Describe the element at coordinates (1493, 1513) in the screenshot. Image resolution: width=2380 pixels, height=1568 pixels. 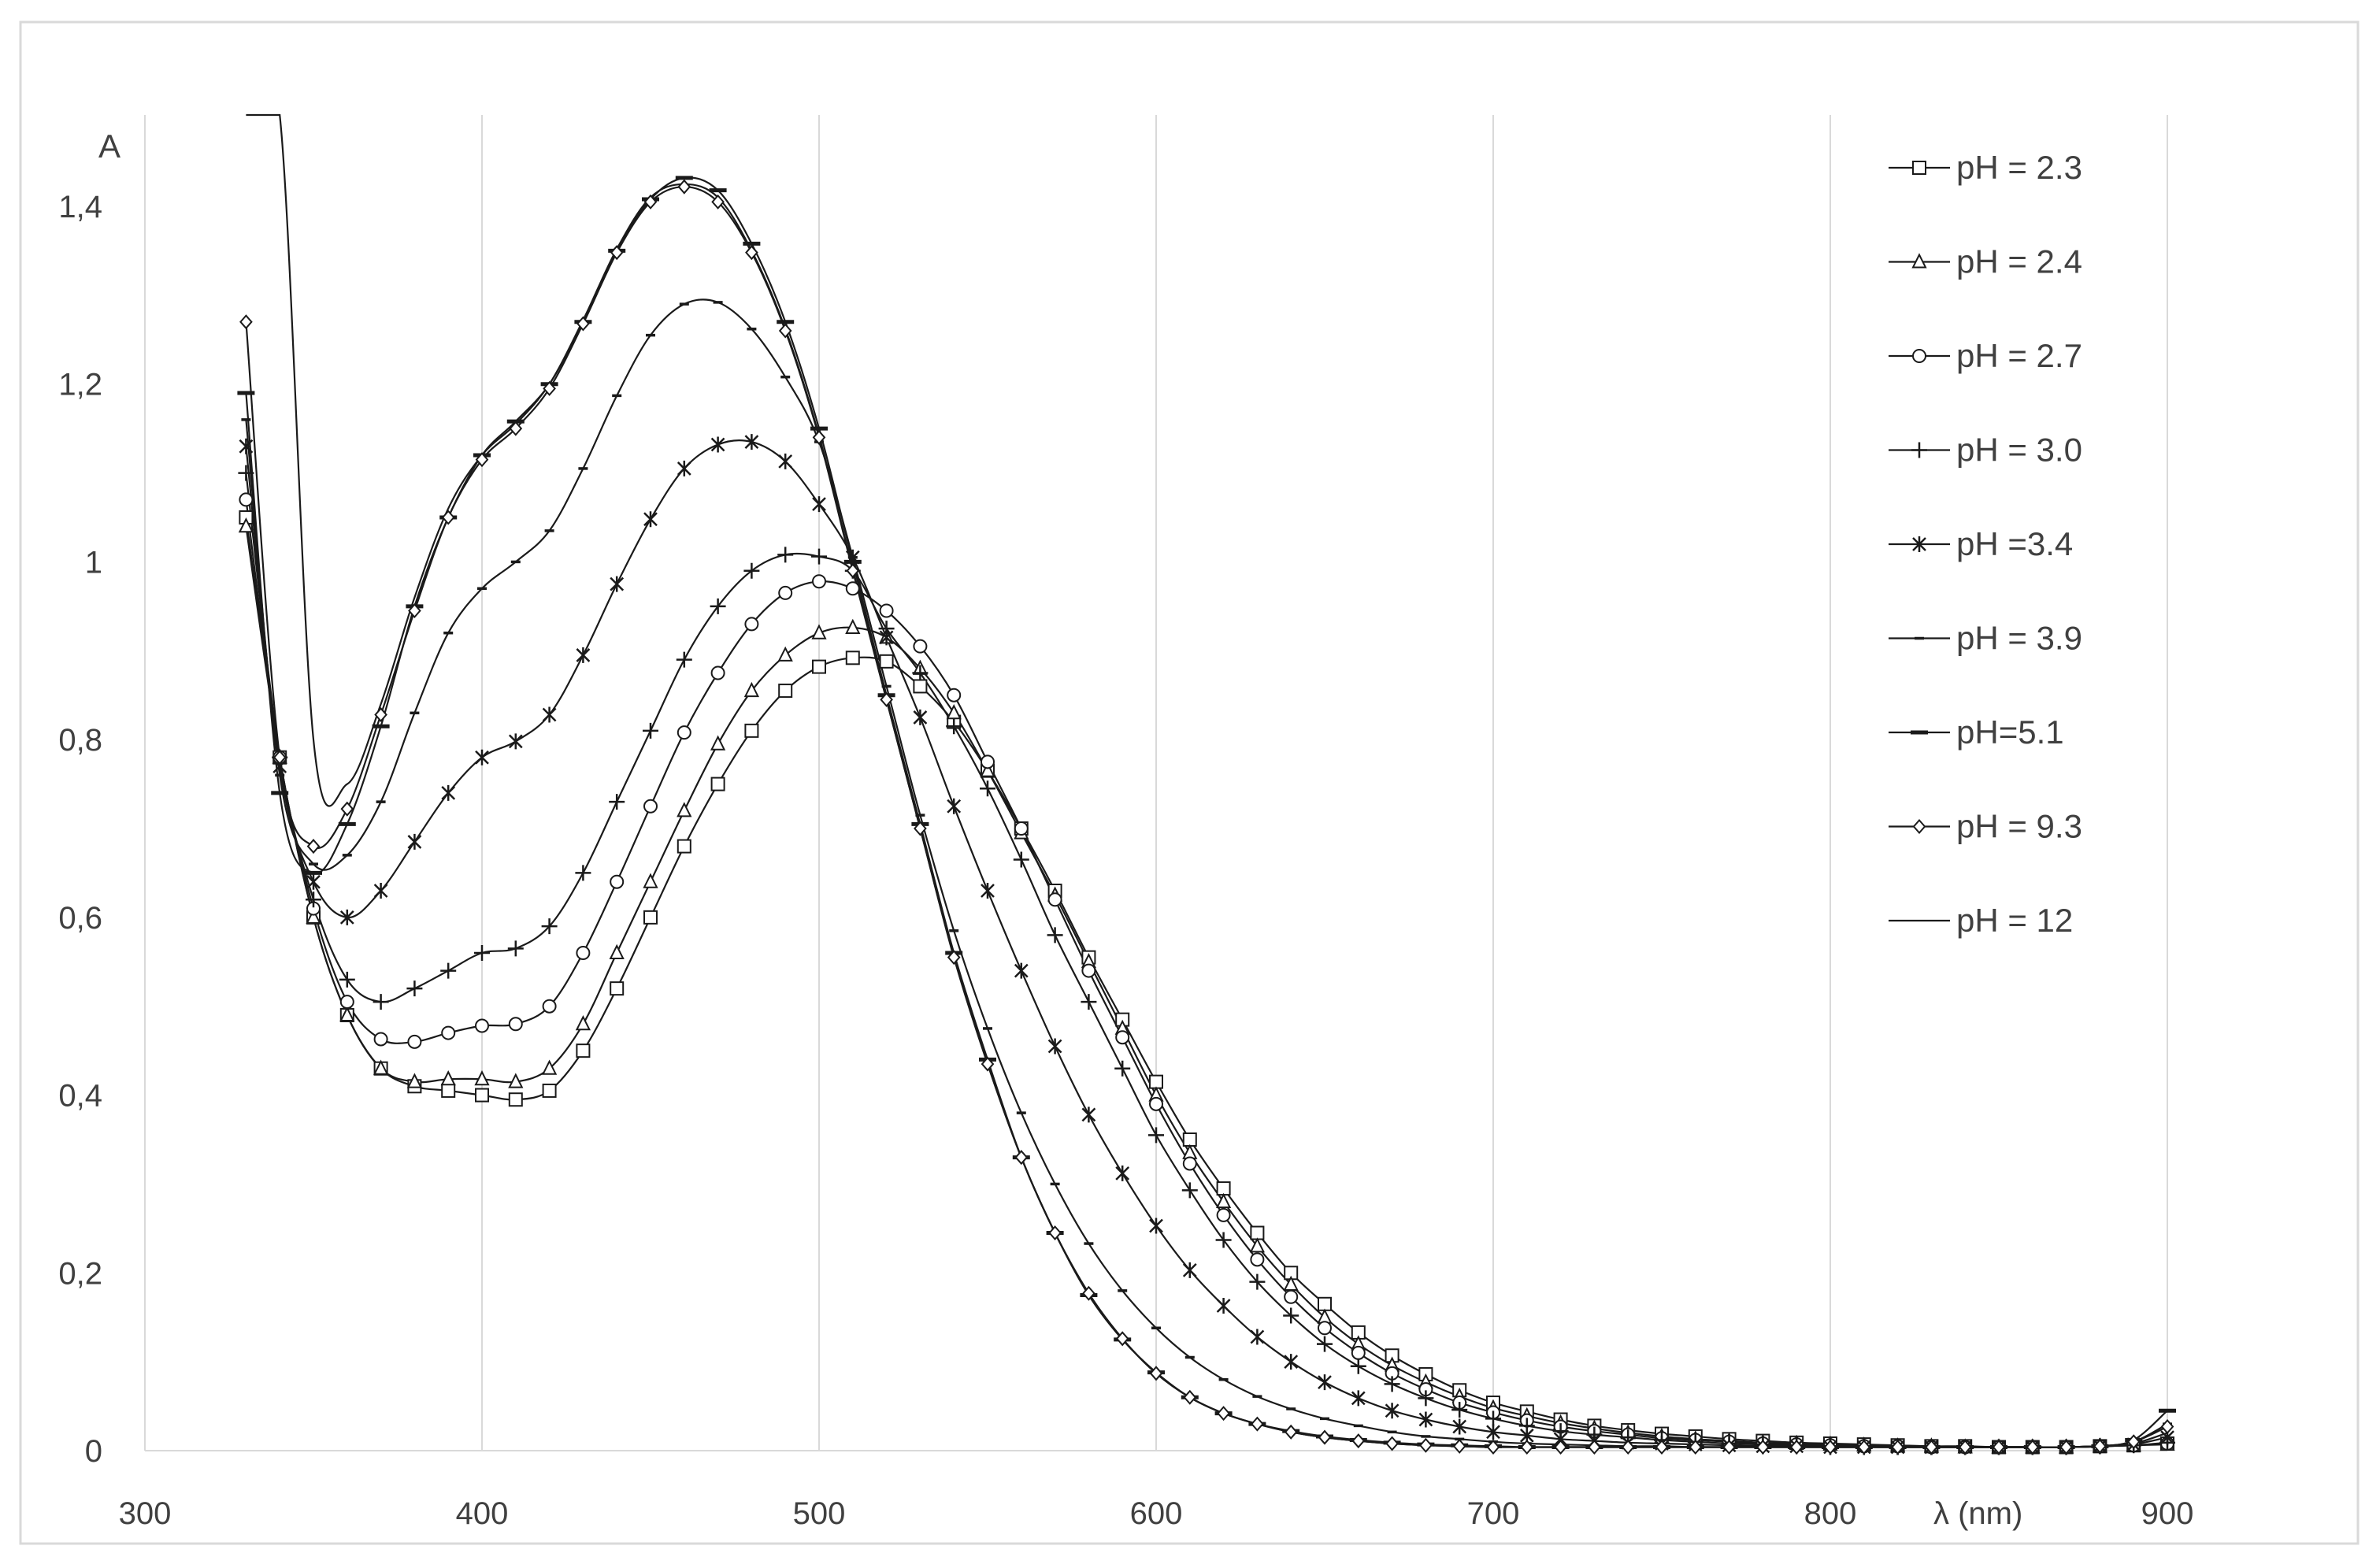
I see `x-tick-label: 700` at that location.